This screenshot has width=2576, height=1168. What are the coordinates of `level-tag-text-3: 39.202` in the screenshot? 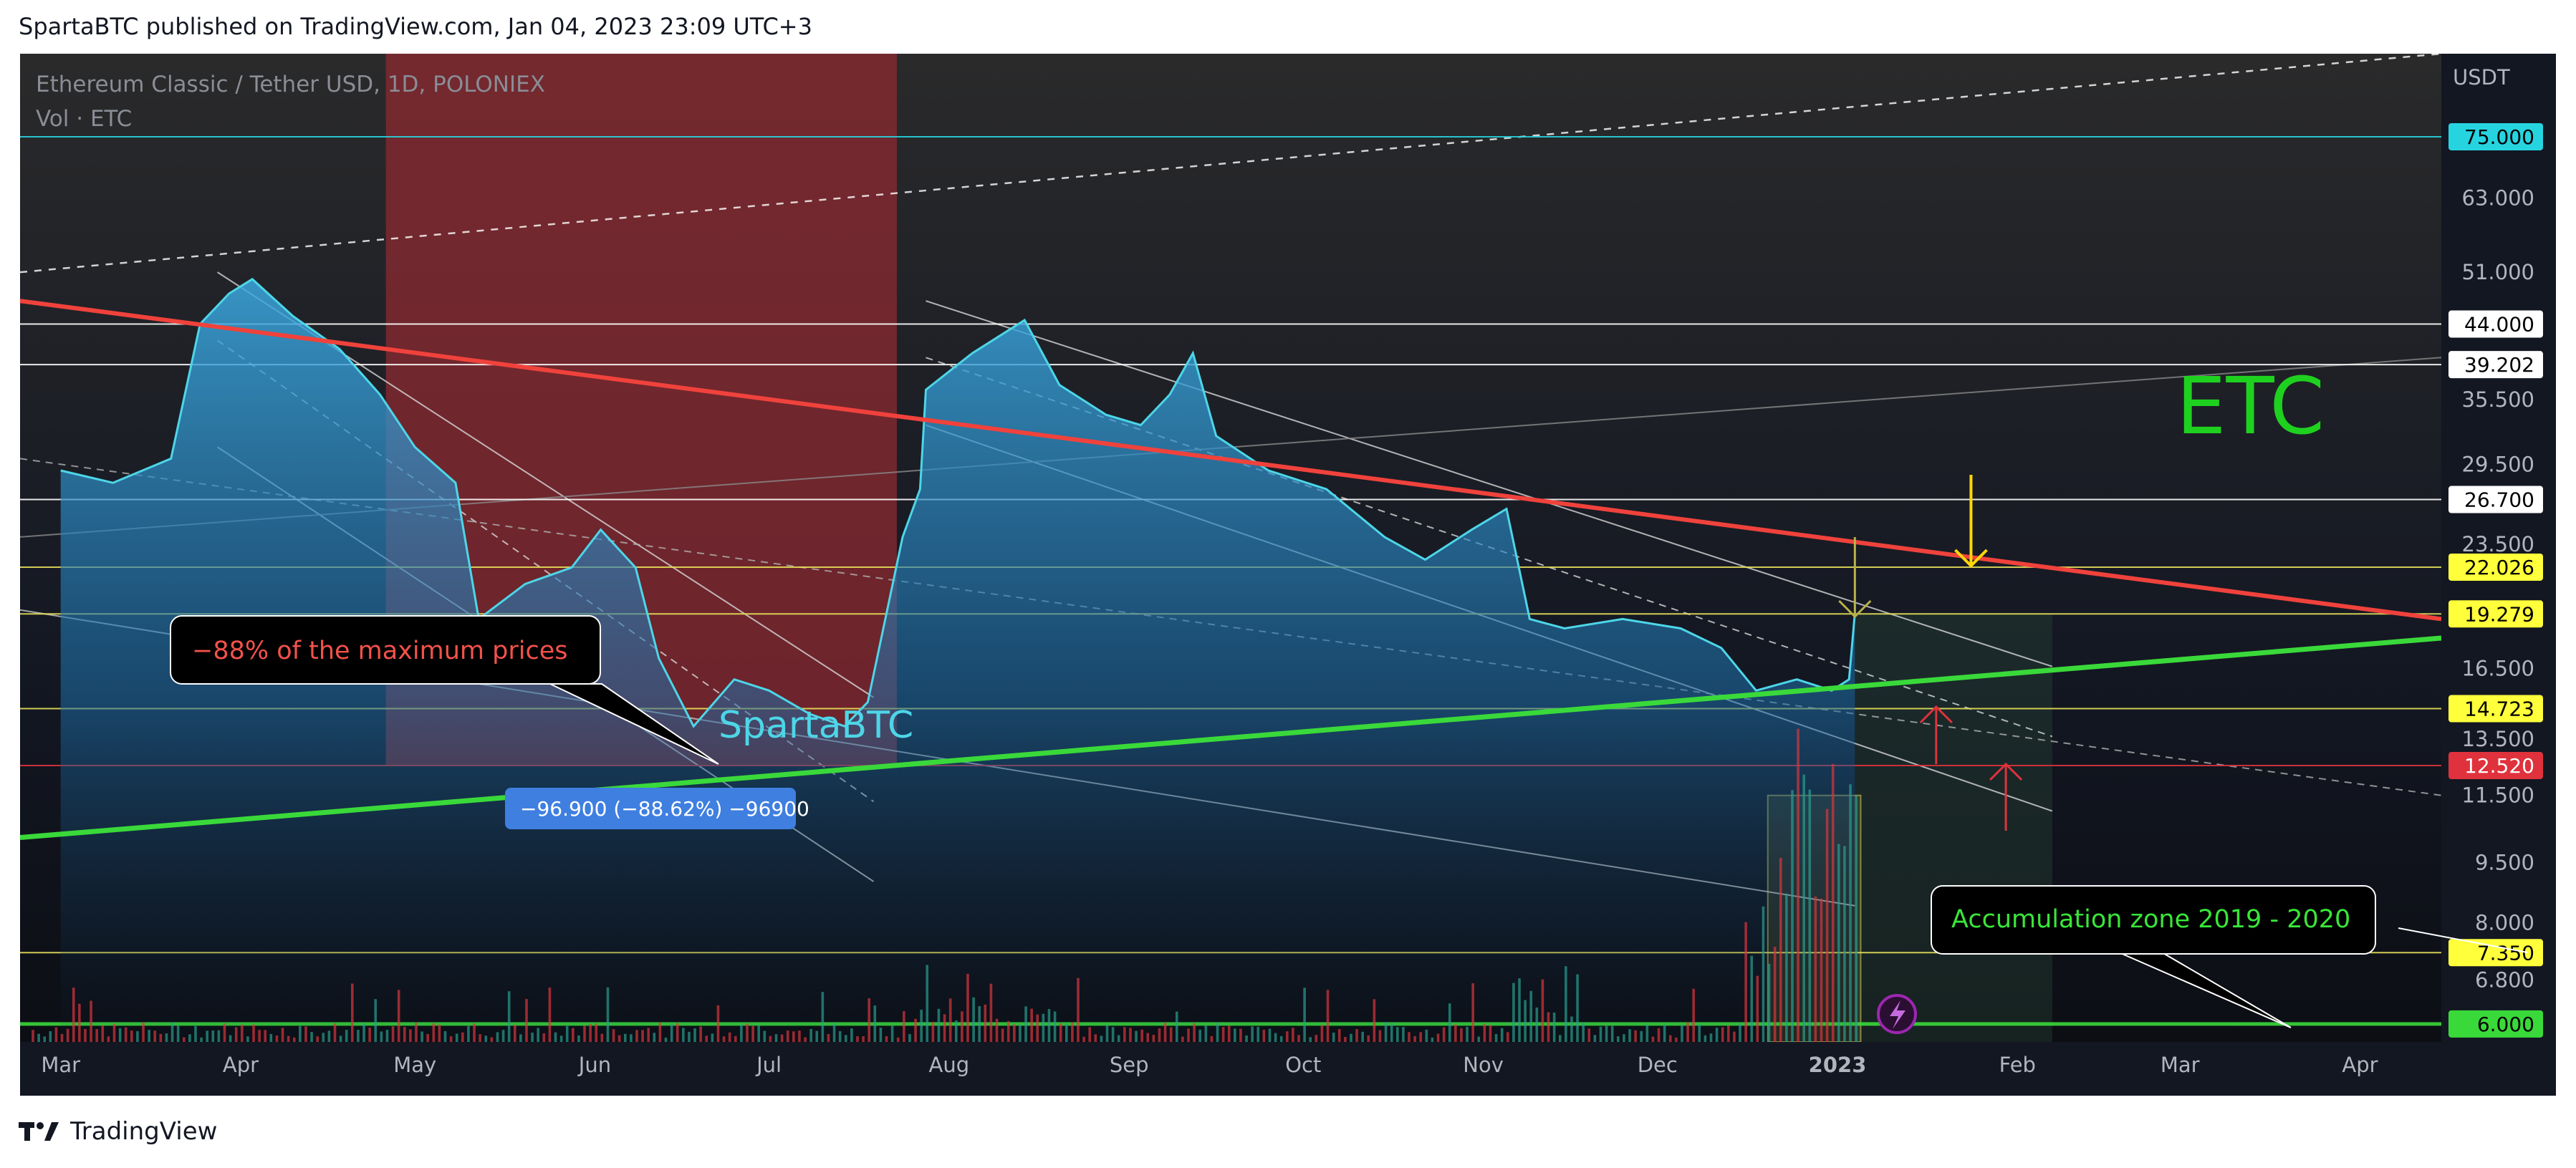 It's located at (2499, 365).